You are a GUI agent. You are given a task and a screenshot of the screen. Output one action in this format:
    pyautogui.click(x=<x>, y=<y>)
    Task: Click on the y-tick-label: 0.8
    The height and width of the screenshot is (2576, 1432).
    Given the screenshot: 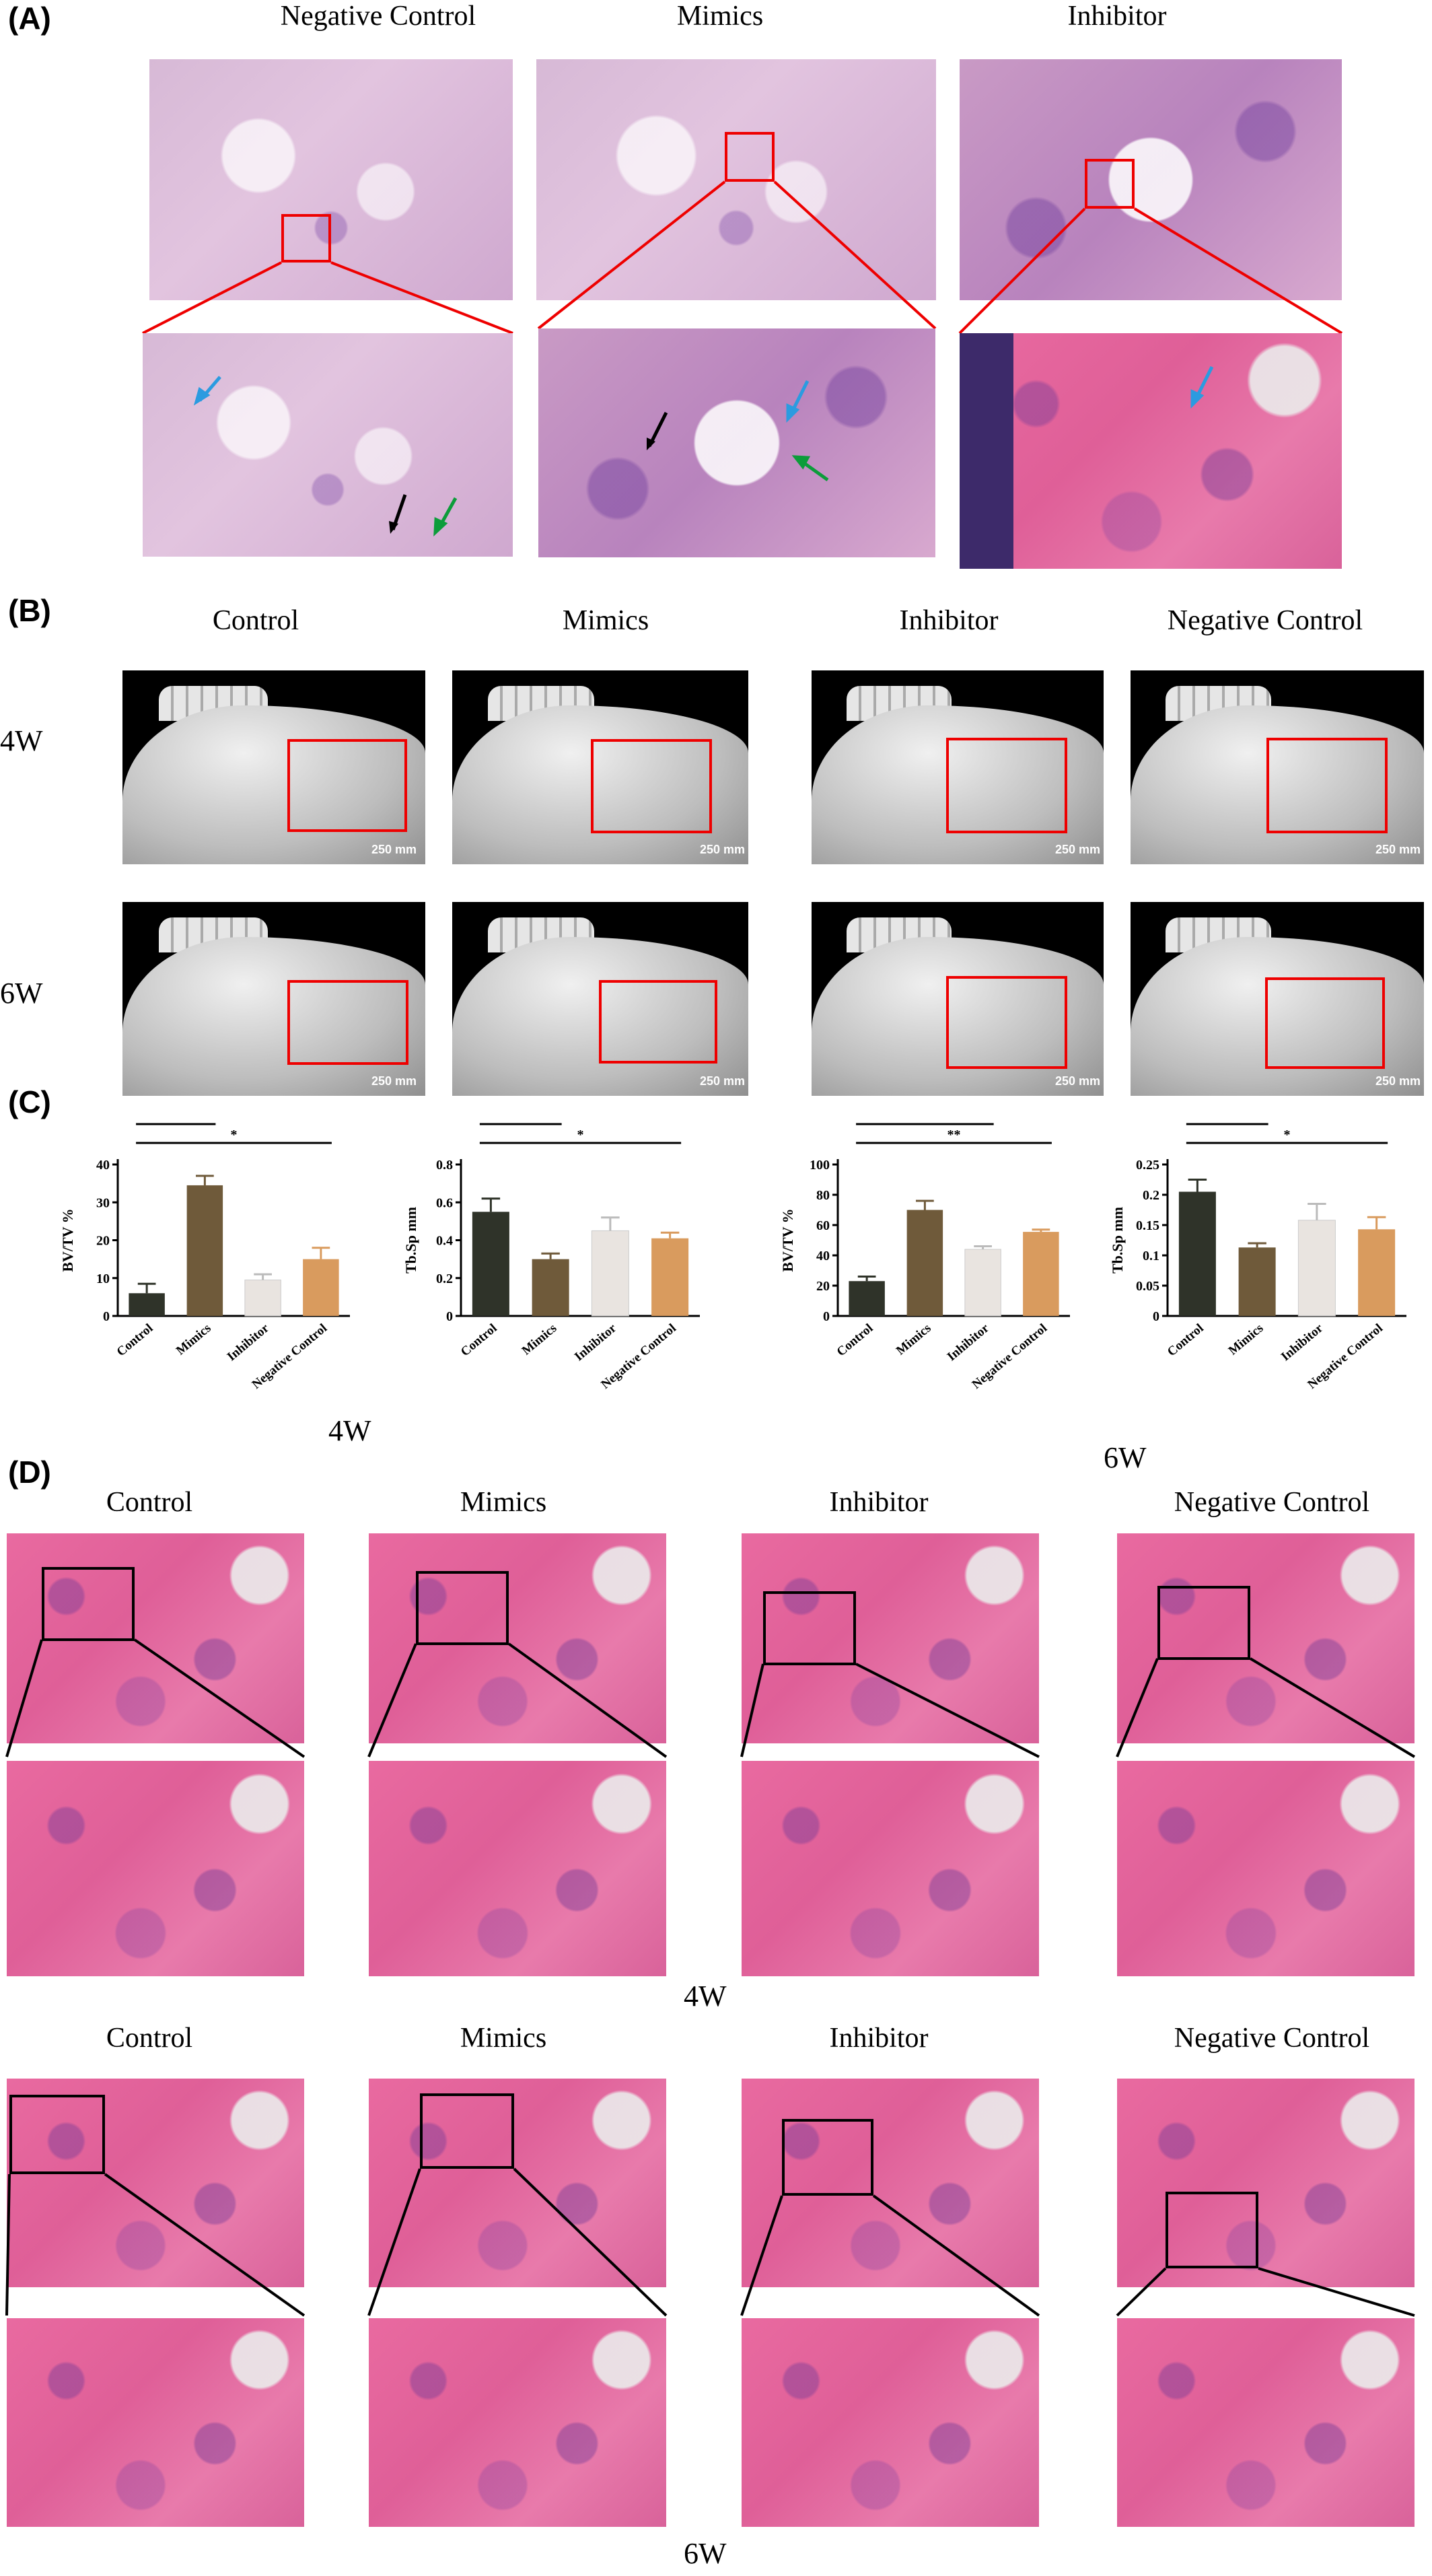 What is the action you would take?
    pyautogui.click(x=444, y=1165)
    